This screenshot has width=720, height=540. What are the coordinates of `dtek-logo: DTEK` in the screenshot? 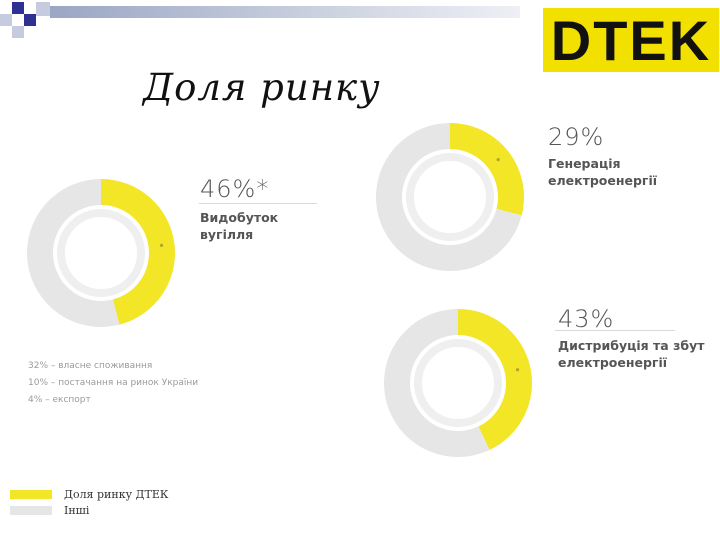 It's located at (631, 40).